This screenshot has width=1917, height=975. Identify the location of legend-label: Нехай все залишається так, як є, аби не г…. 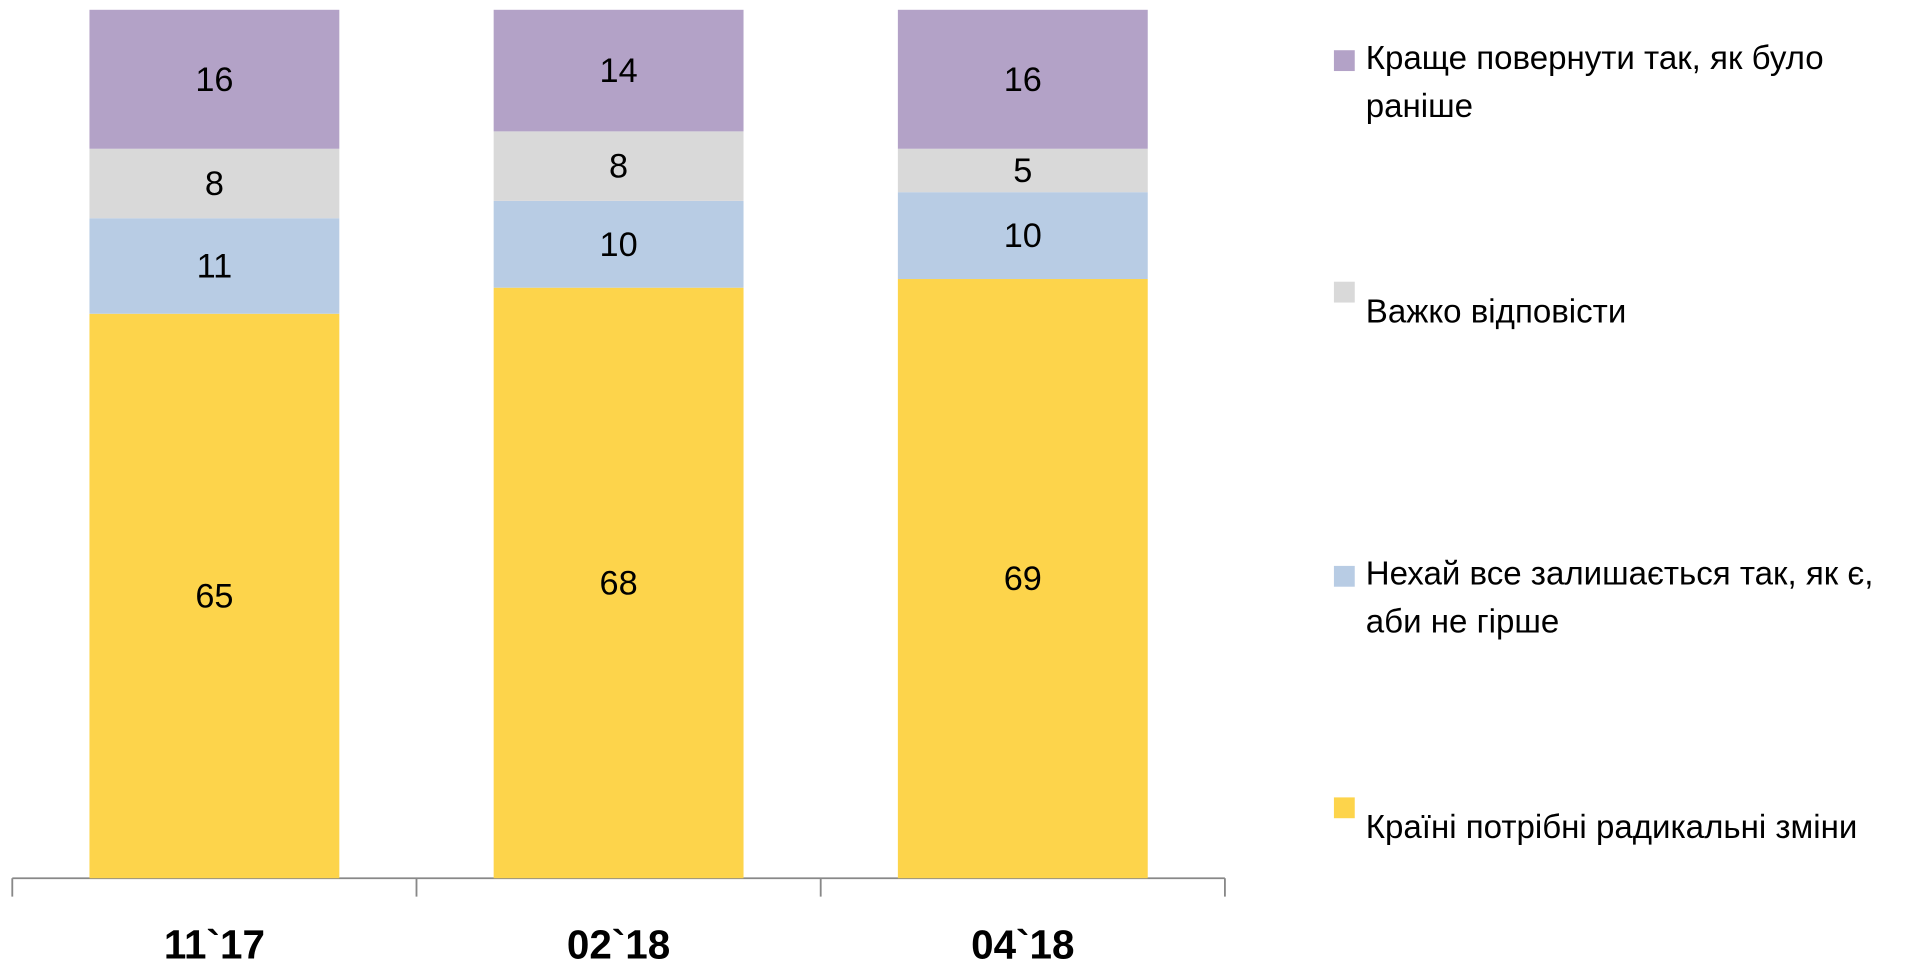
(1620, 597).